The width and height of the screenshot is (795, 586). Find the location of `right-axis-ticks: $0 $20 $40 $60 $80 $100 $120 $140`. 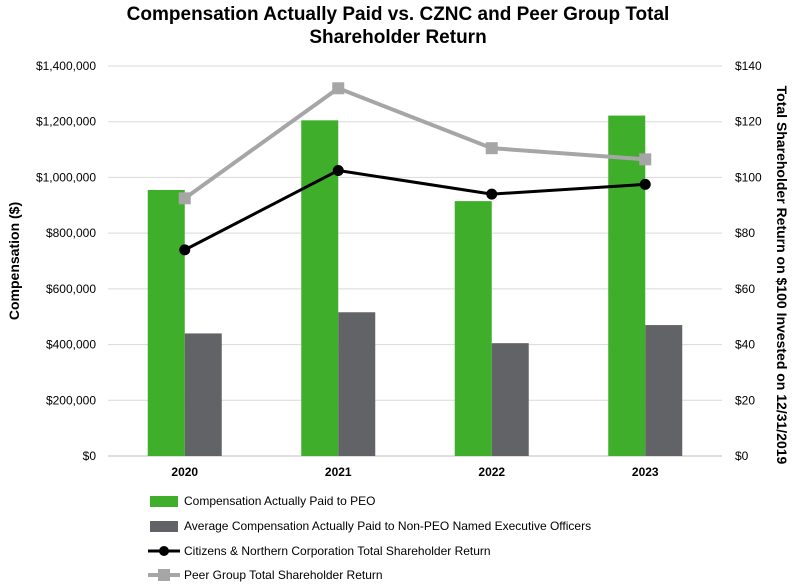

right-axis-ticks: $0 $20 $40 $60 $80 $100 $120 $140 is located at coordinates (748, 261).